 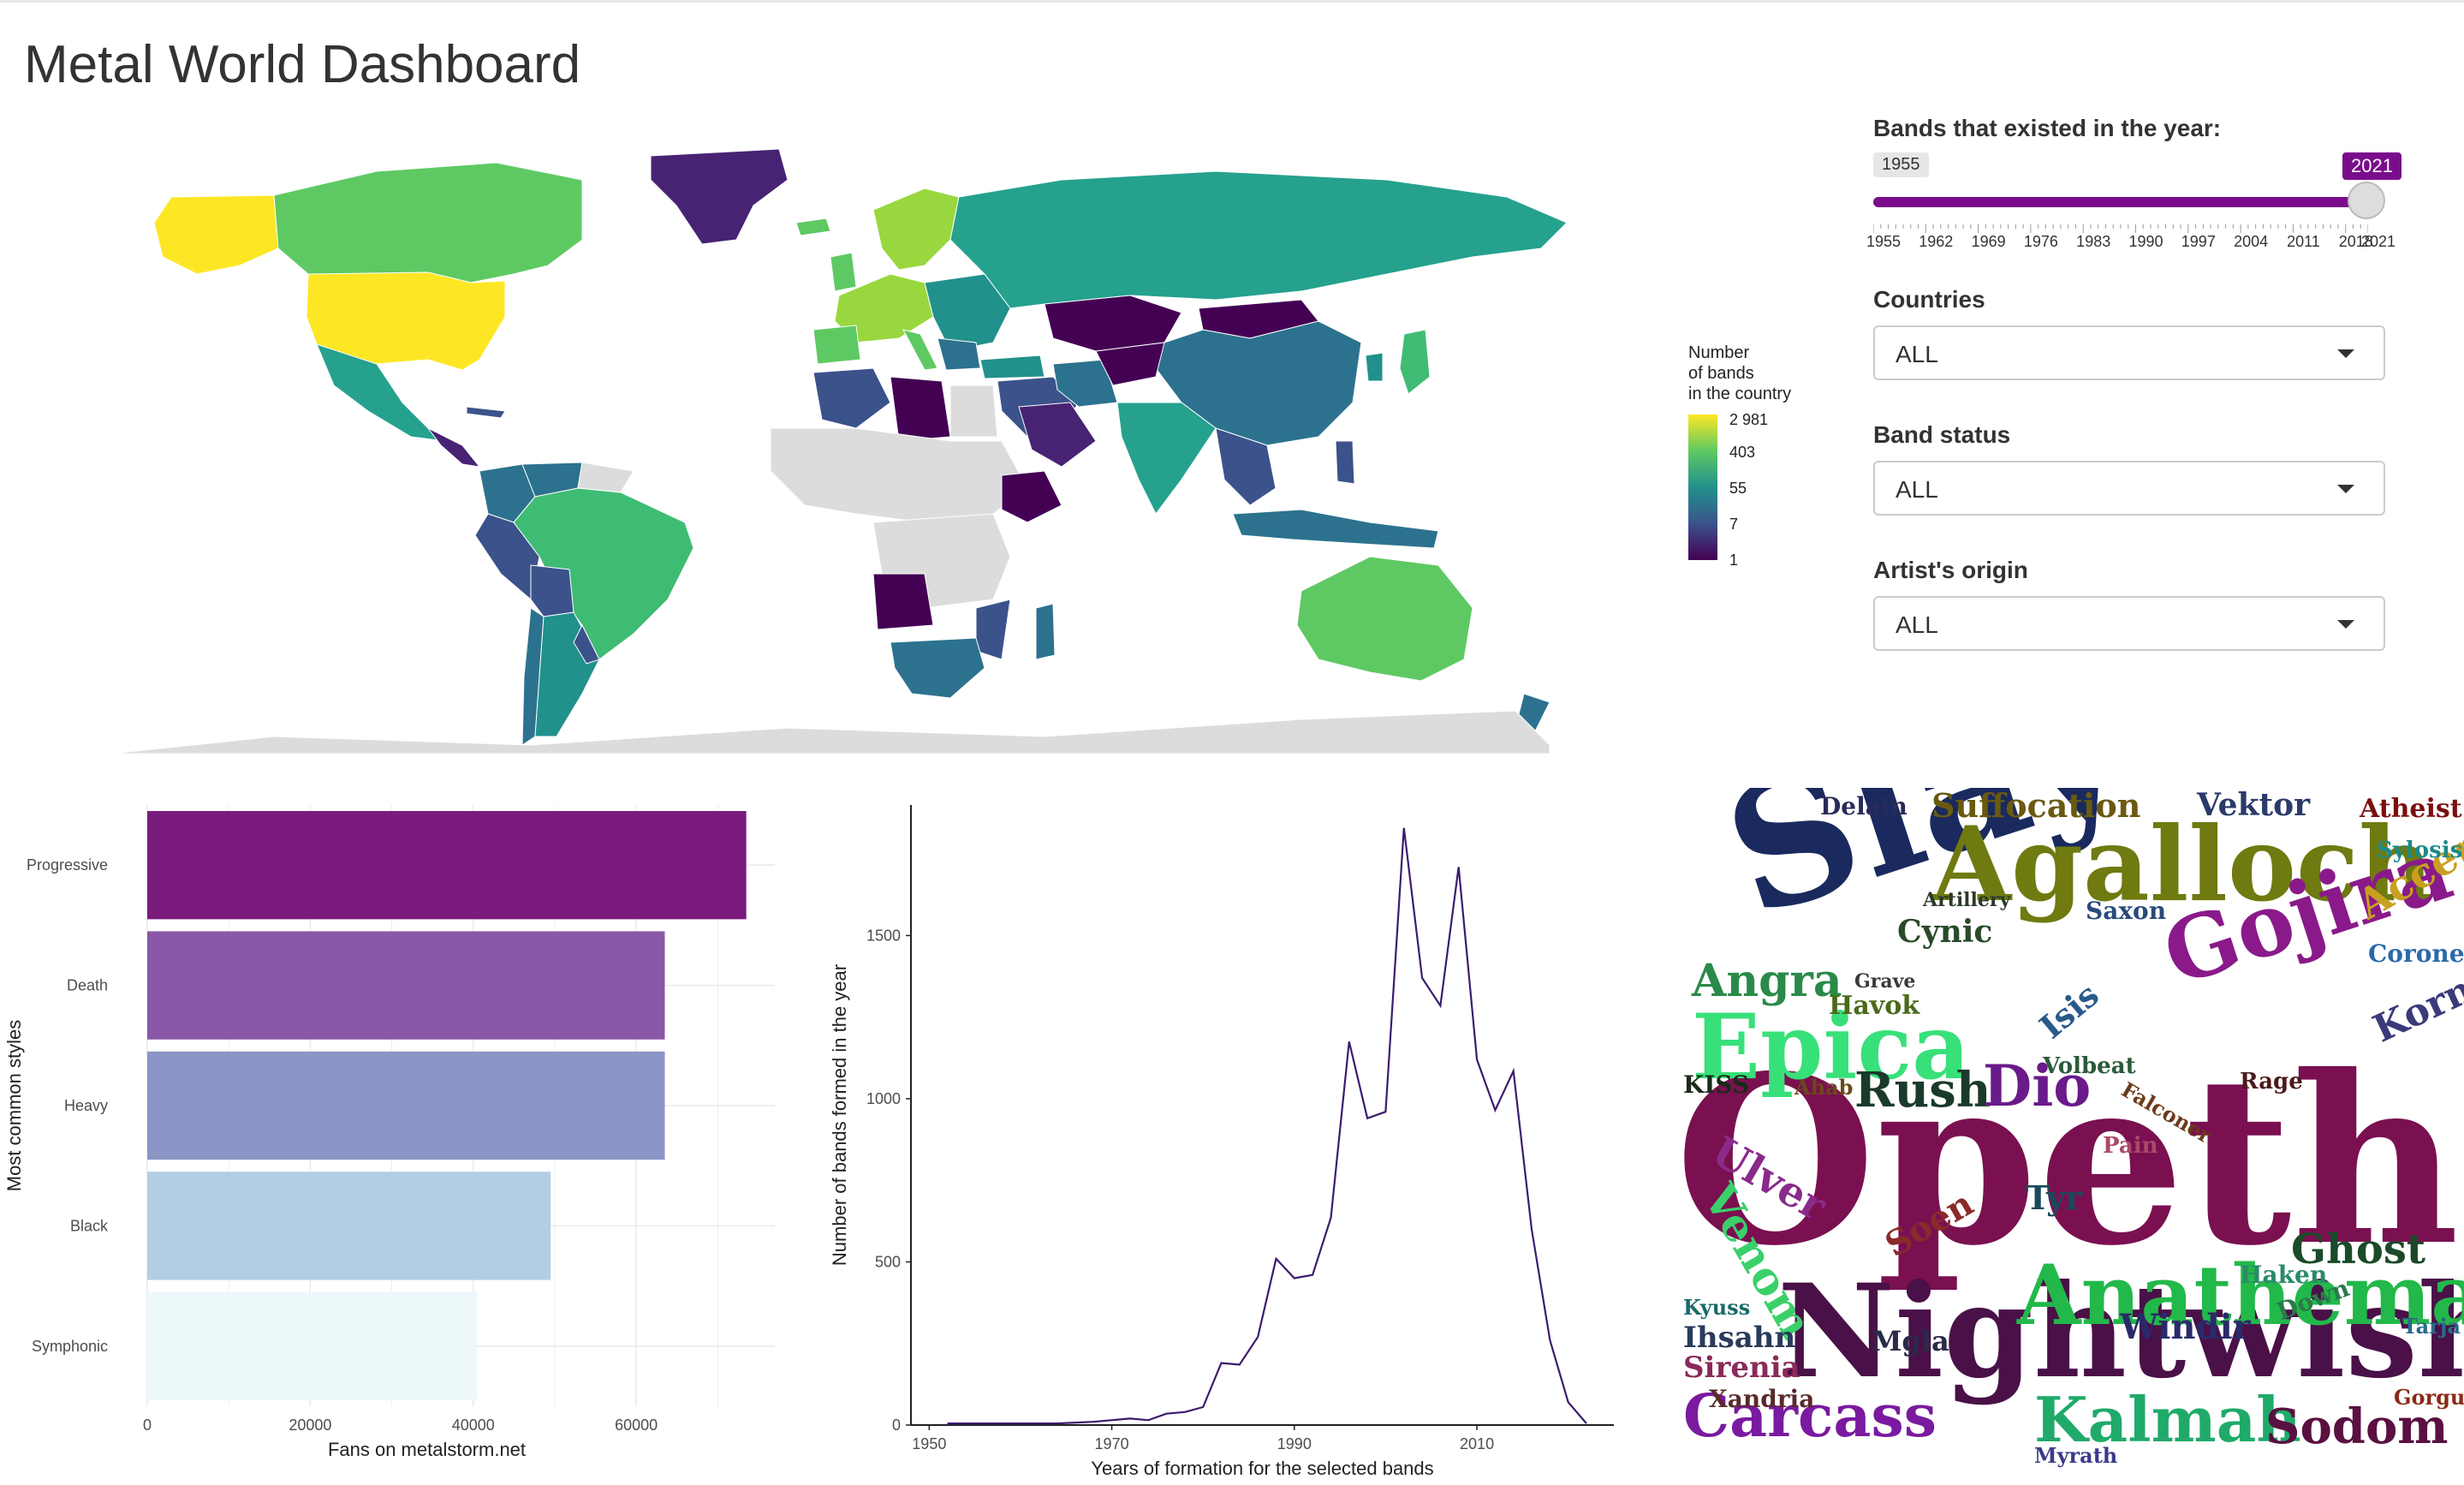 What do you see at coordinates (1032, 496) in the screenshot?
I see `country-ethiopia` at bounding box center [1032, 496].